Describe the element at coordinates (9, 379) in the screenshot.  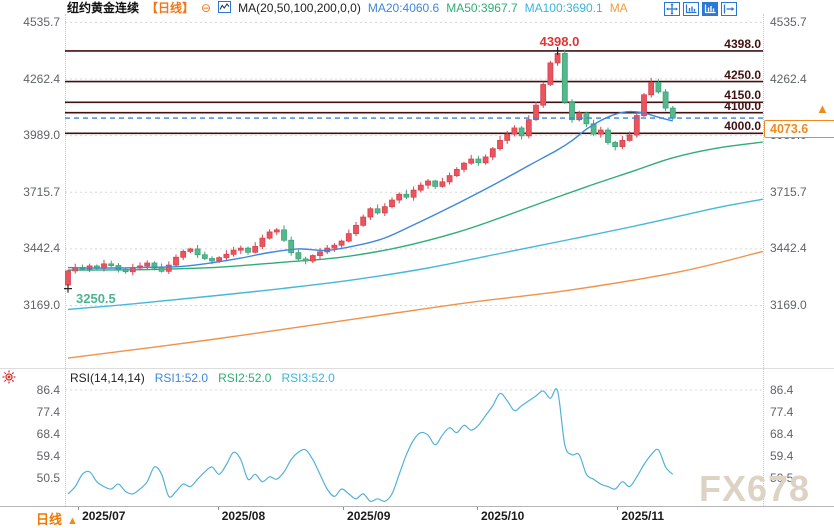
I see `indicator-settings-sun-icon` at that location.